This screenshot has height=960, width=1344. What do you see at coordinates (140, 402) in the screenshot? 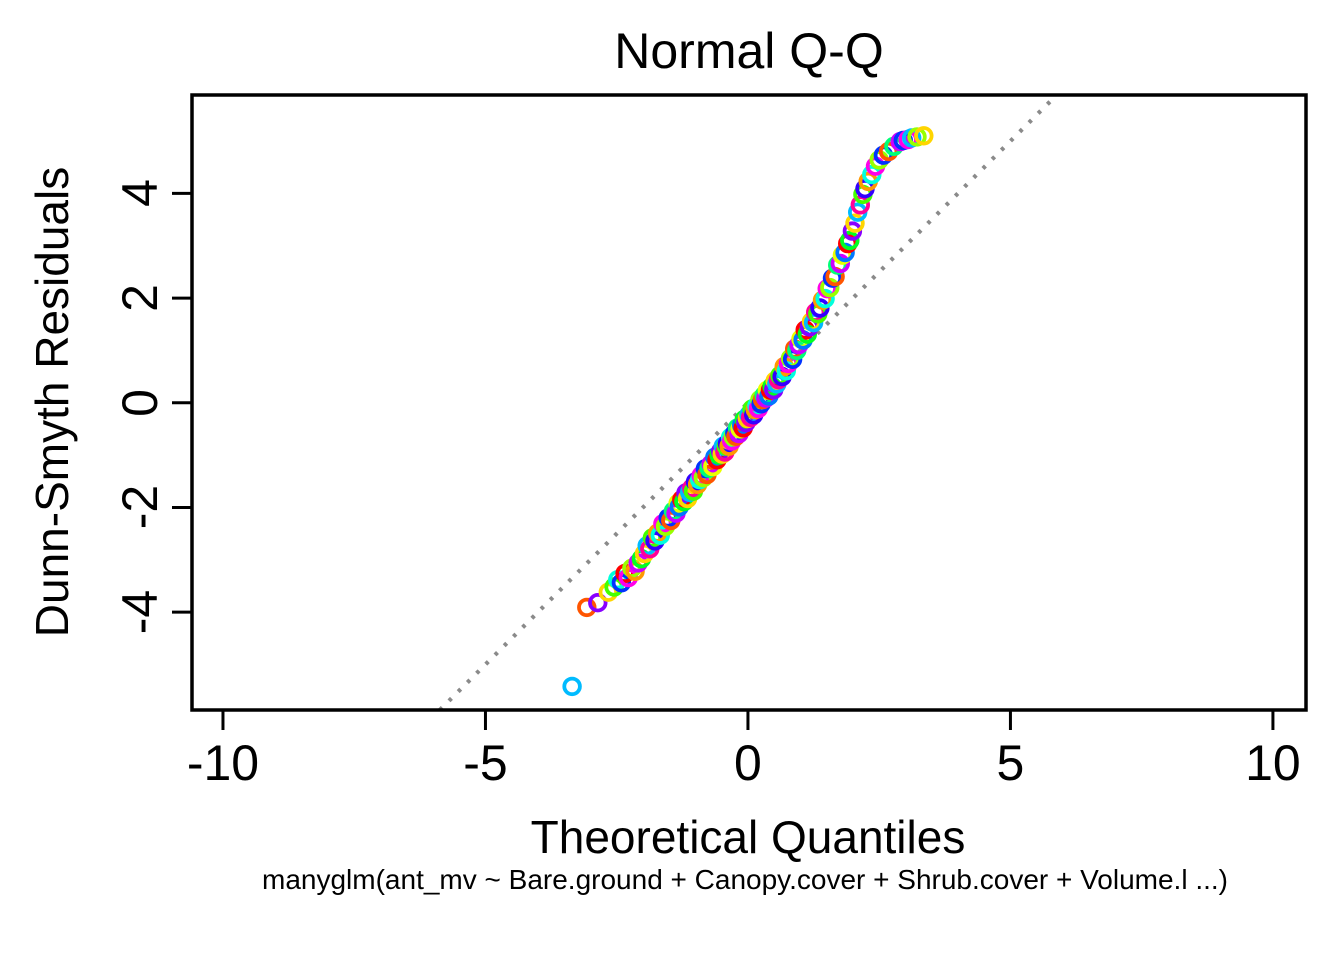
I see `y-tick-label: 0` at bounding box center [140, 402].